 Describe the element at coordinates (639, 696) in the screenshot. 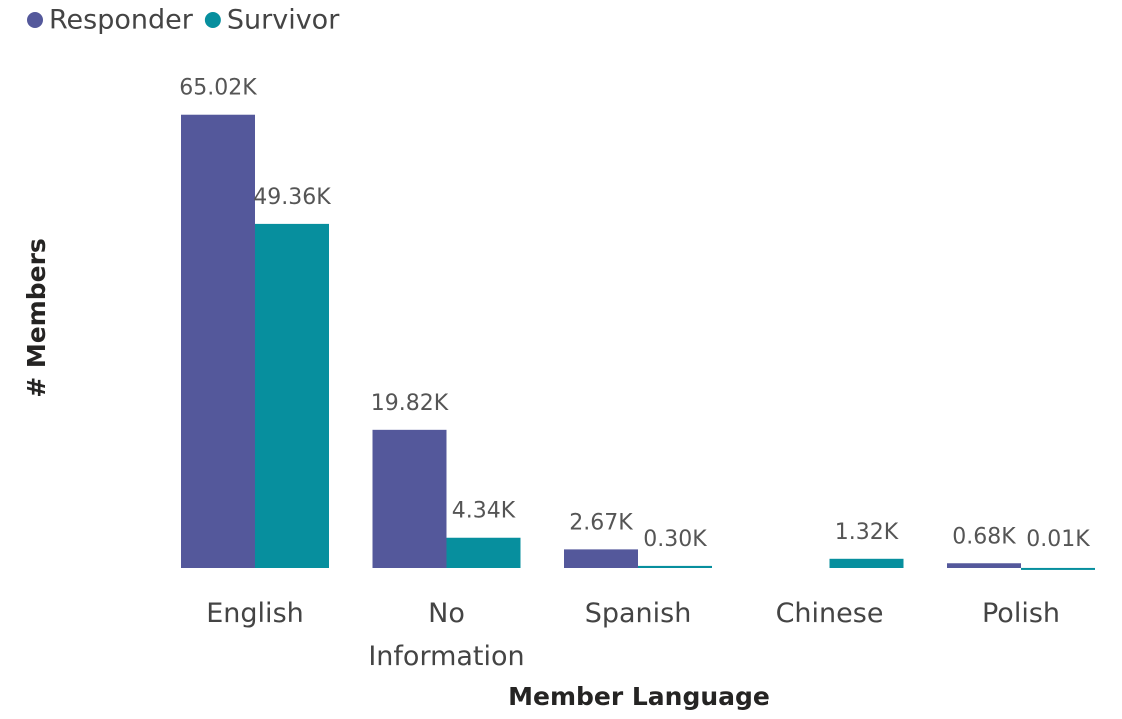

I see `x-axis-title: Member Language` at that location.